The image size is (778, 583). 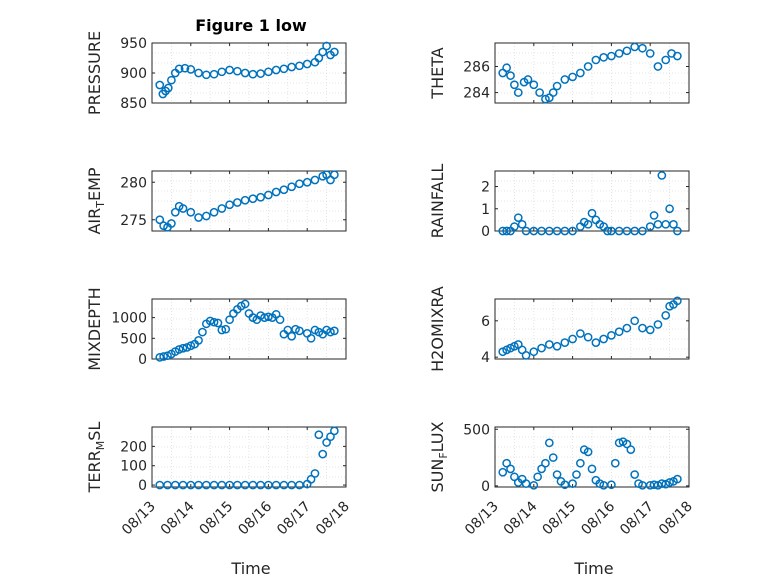 I want to click on panel-mixdepth: 0 500 1000 MIXDEPTH, so click(x=216, y=329).